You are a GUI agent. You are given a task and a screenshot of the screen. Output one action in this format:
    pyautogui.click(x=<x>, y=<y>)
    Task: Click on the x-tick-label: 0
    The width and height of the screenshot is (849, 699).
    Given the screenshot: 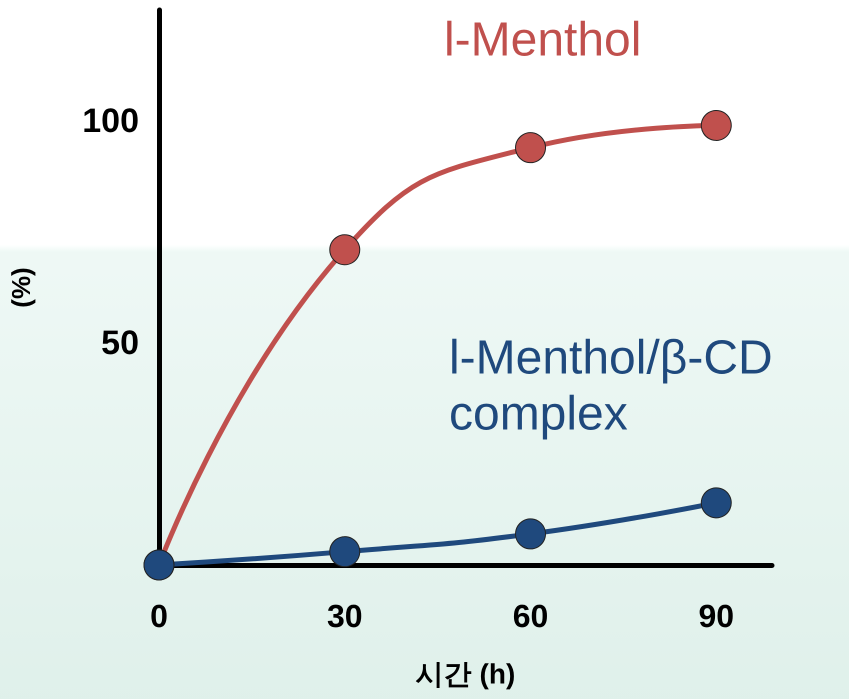 What is the action you would take?
    pyautogui.click(x=159, y=616)
    